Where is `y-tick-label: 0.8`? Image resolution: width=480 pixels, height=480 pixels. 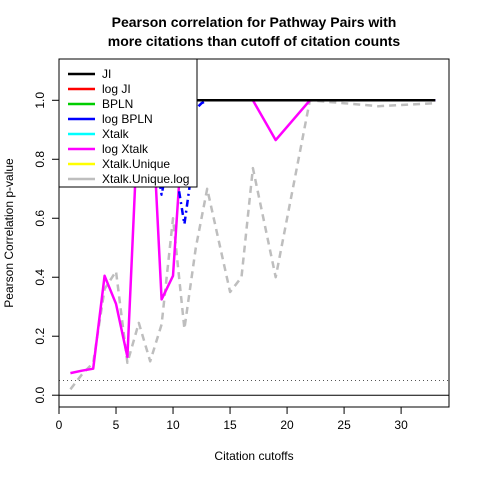
y-tick-label: 0.8 is located at coordinates (40, 159).